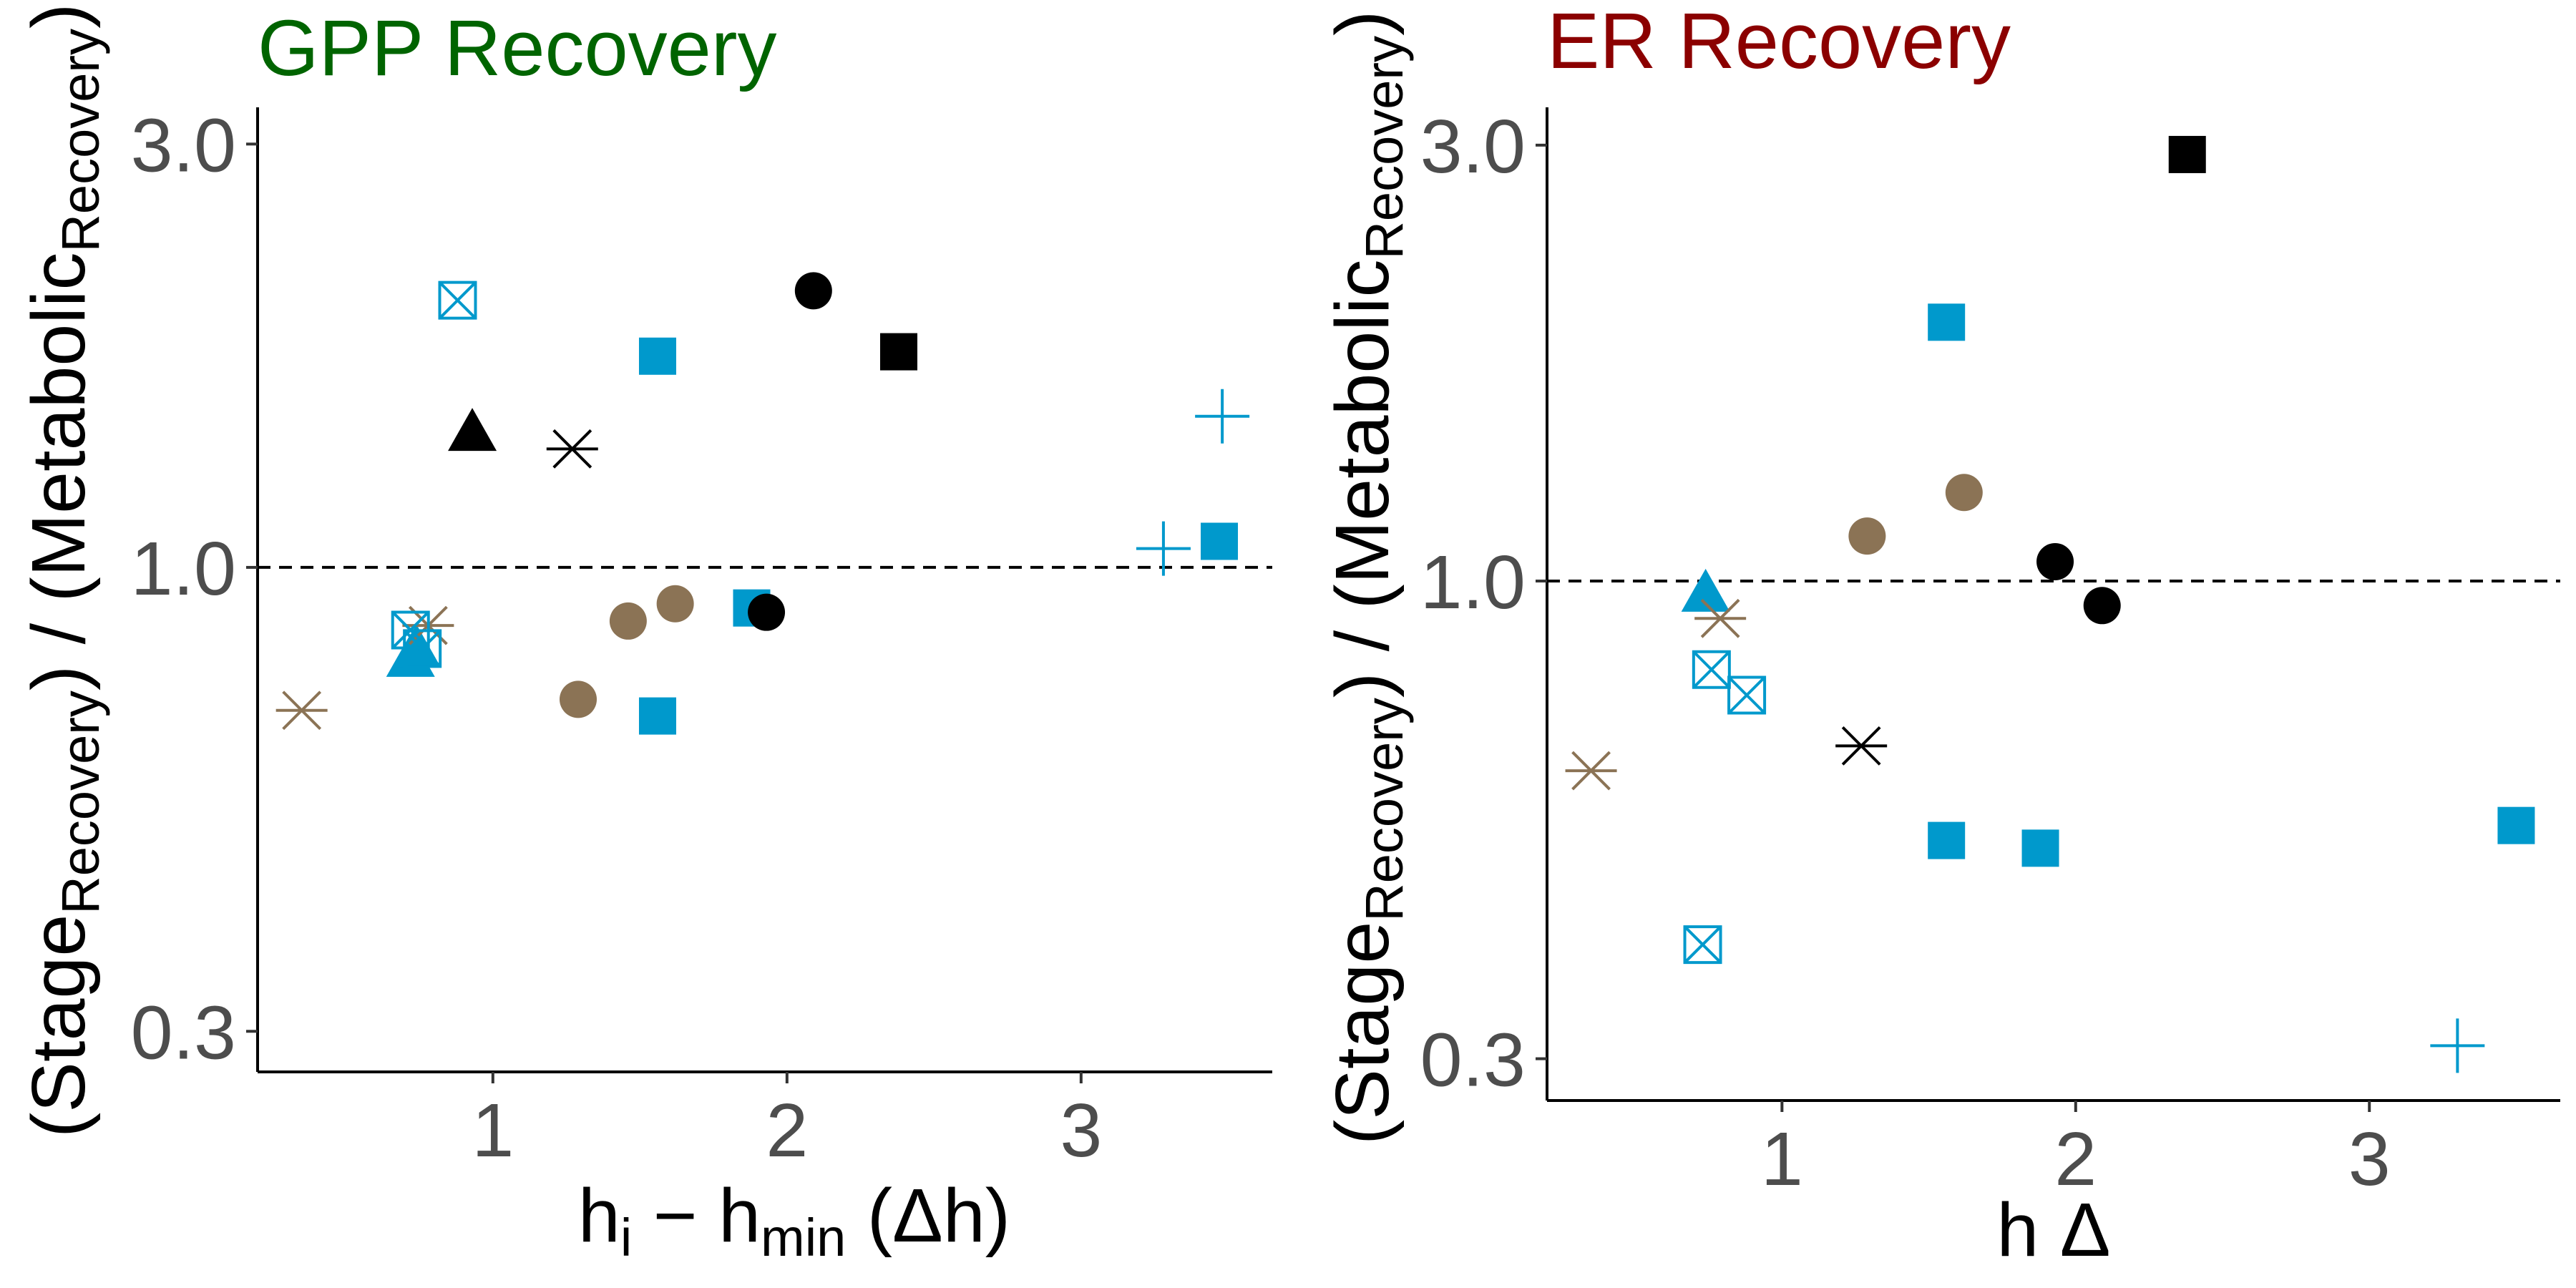 This screenshot has height=1288, width=2576. What do you see at coordinates (472, 430) in the screenshot?
I see `gpp-point-triangle` at bounding box center [472, 430].